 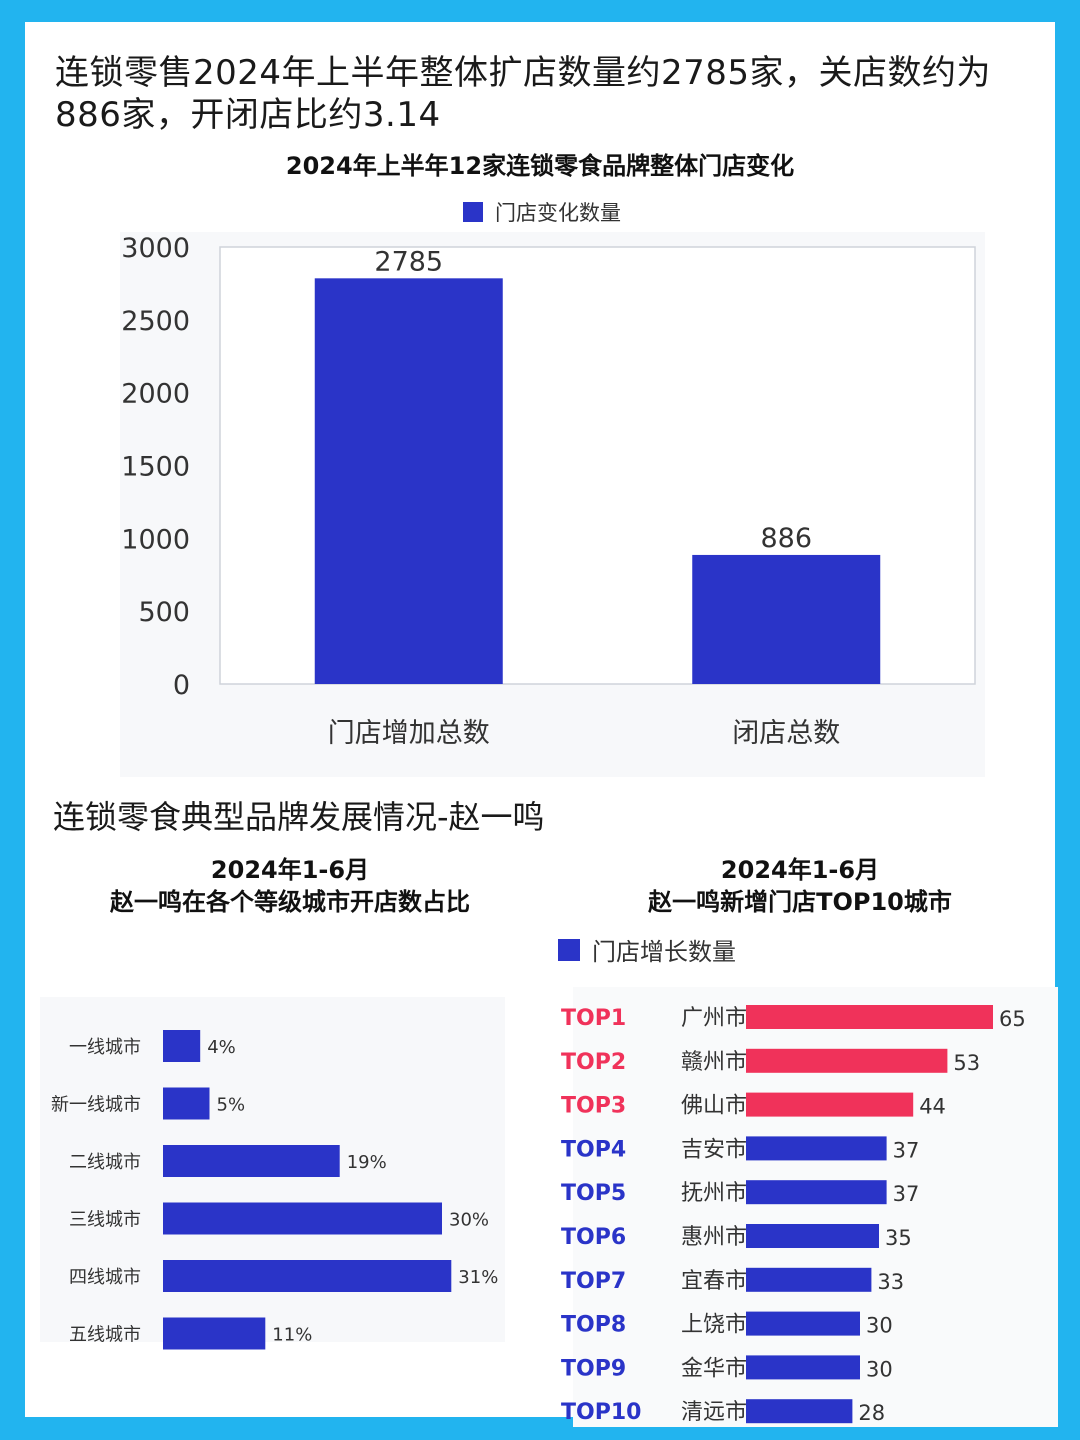 I want to click on data-label: 30%, so click(x=469, y=1220).